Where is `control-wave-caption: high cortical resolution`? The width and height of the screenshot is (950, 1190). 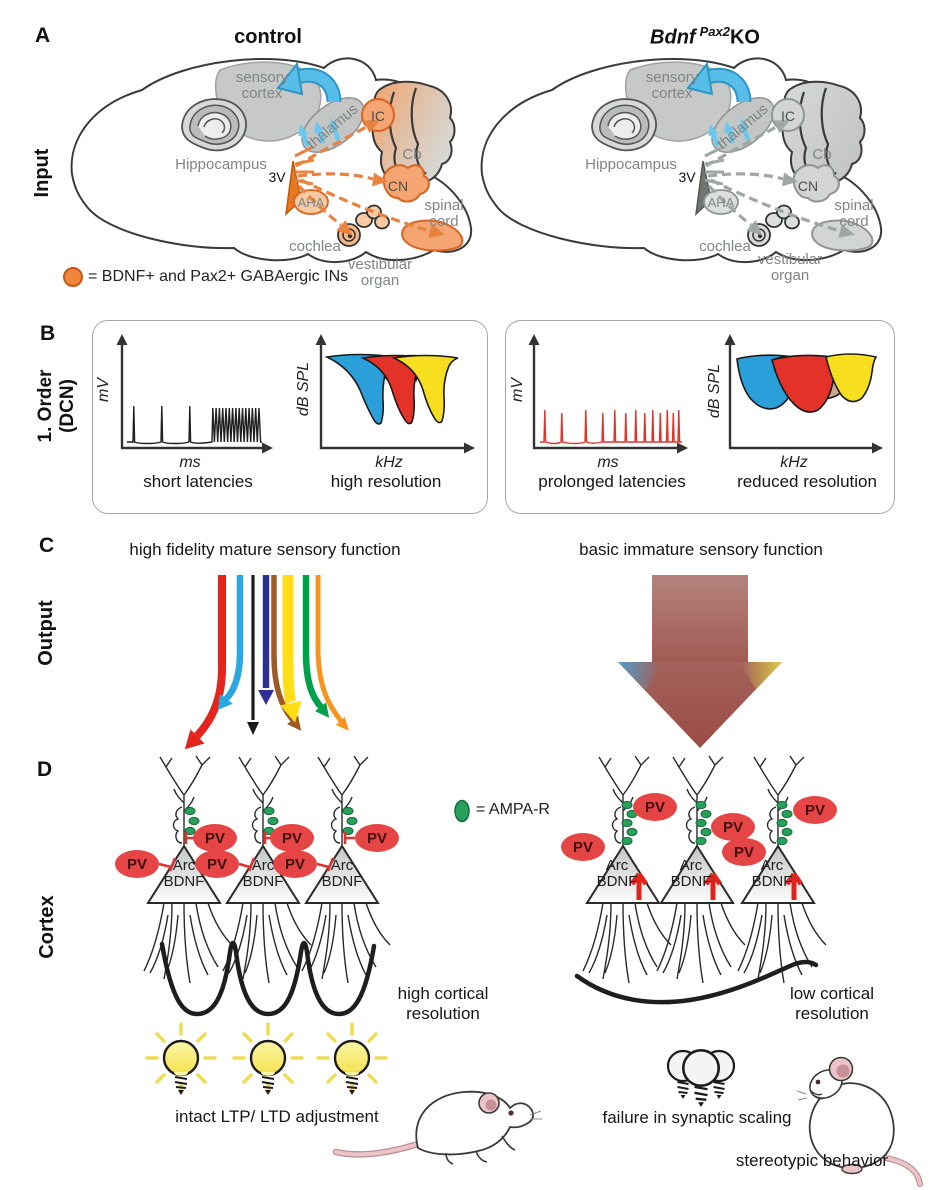 control-wave-caption: high cortical resolution is located at coordinates (443, 1003).